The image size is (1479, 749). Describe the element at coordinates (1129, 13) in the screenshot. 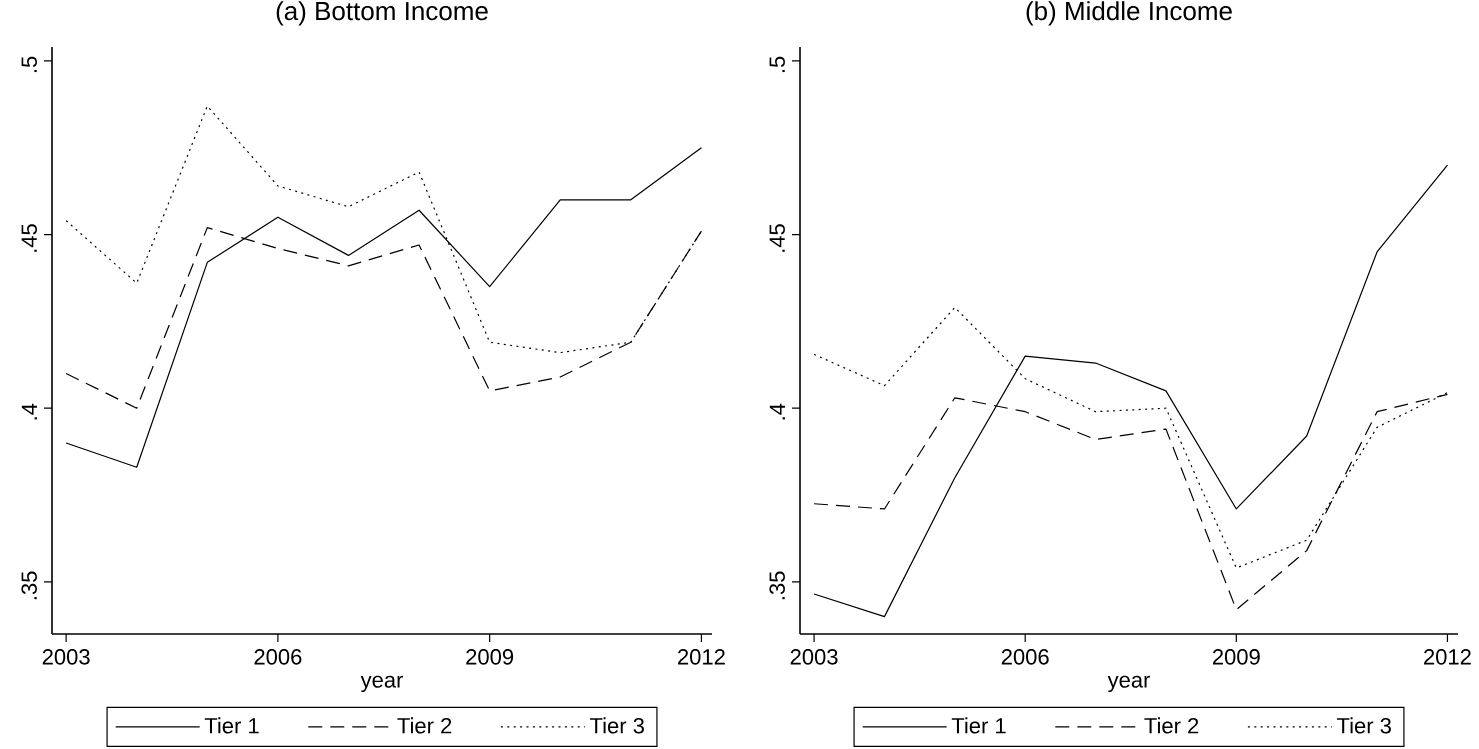

I see `chart-title: (b) Middle Income` at that location.